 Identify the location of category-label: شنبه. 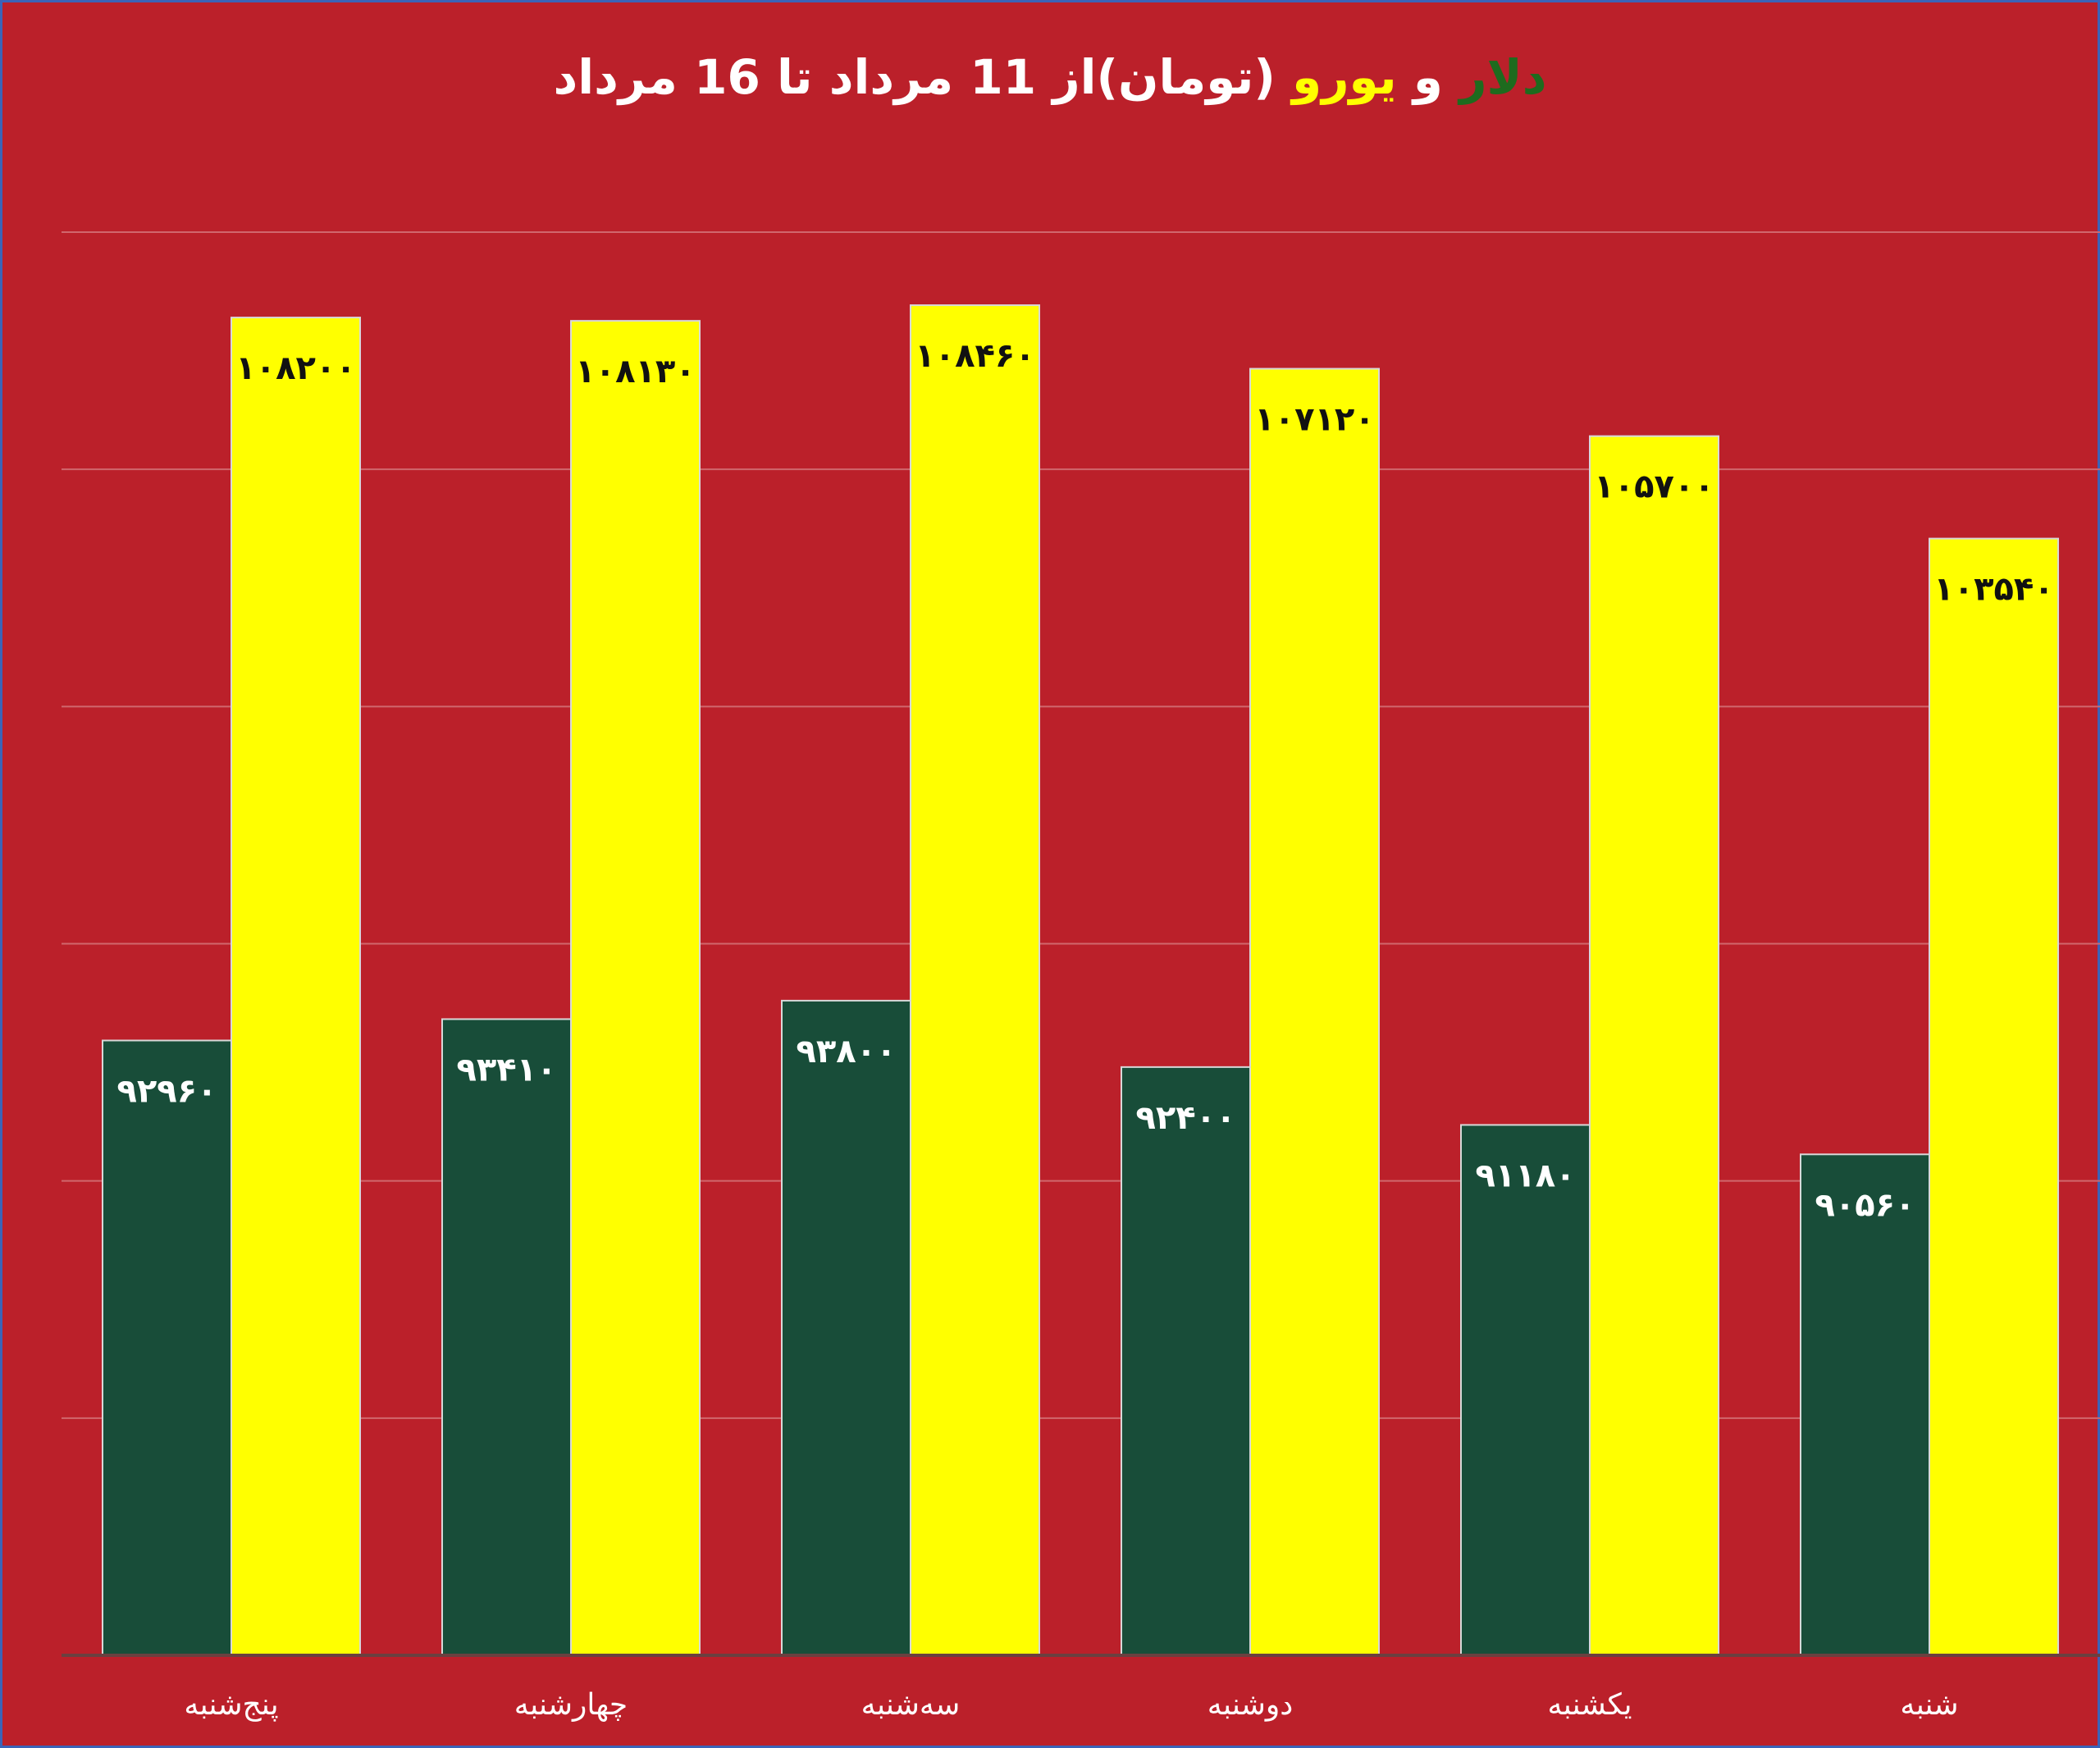
(1929, 1705).